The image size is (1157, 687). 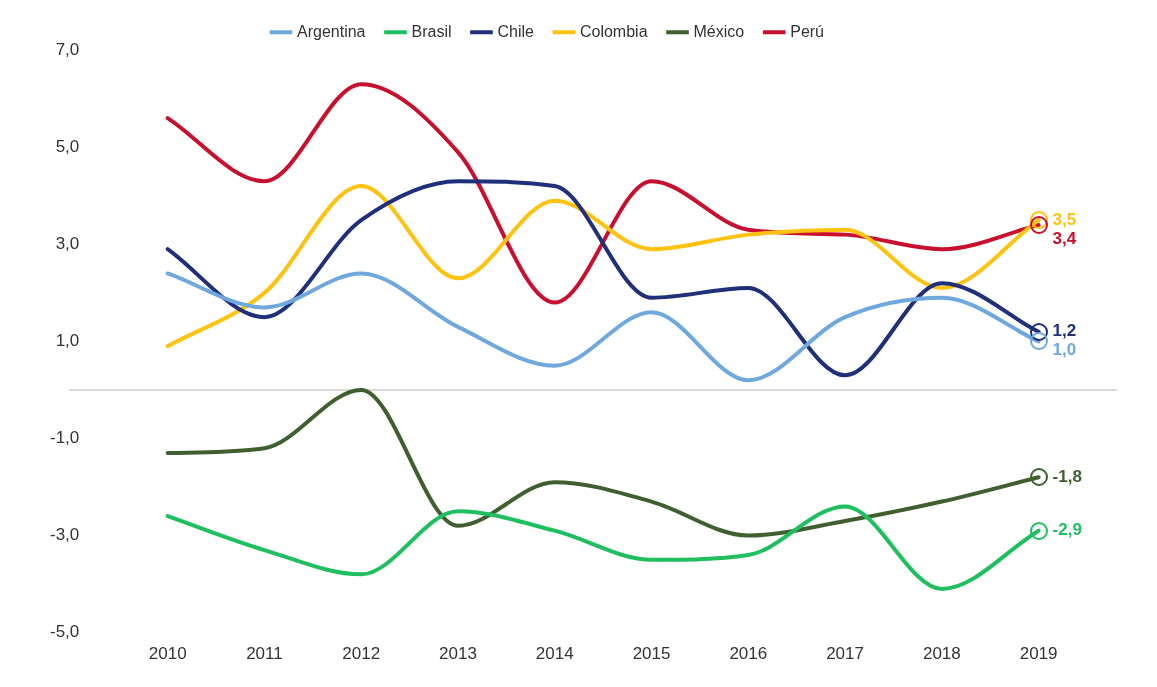 What do you see at coordinates (65, 438) in the screenshot?
I see `y-tick-label: -1,0` at bounding box center [65, 438].